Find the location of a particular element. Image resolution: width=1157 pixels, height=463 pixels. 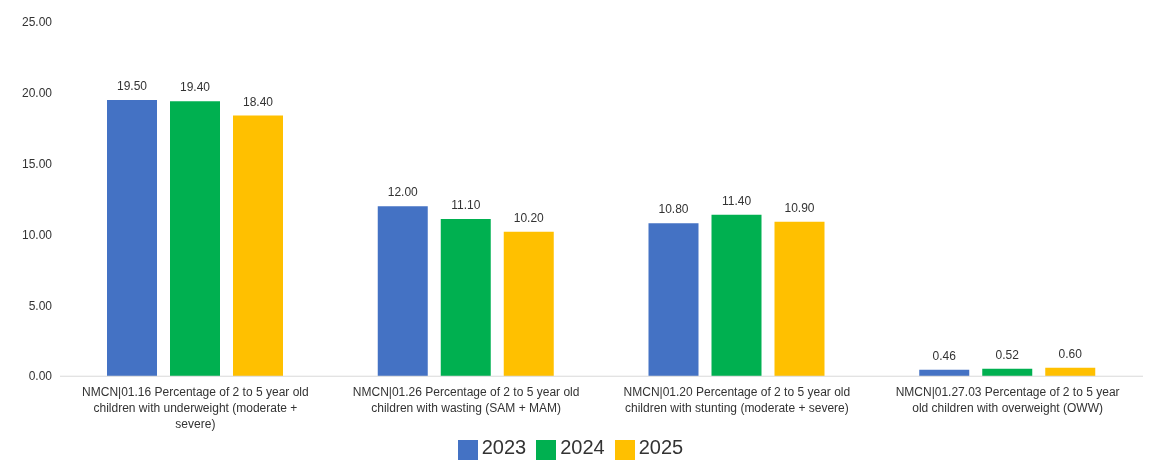

x-tick-label: NMCN|01.27.03 Percentage of 2 to 5 year old children with overweight (OWW) is located at coordinates (1007, 400).